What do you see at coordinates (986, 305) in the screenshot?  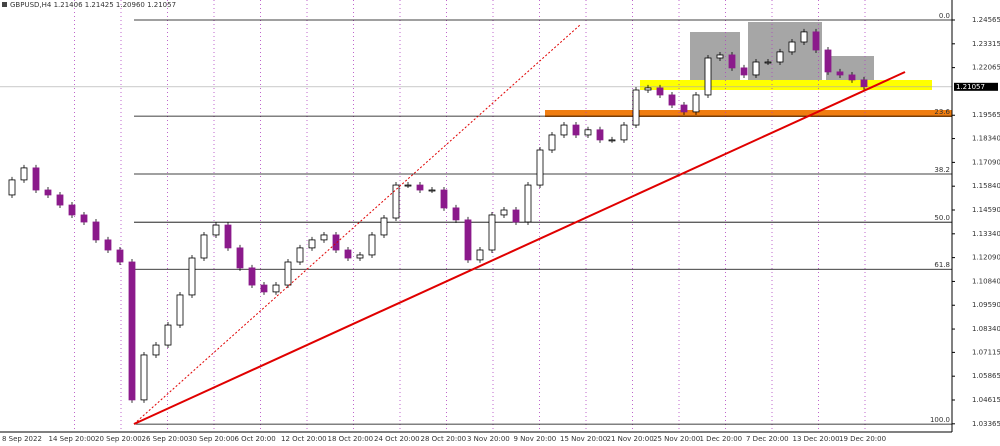 I see `y-tick-label: 1.09590` at bounding box center [986, 305].